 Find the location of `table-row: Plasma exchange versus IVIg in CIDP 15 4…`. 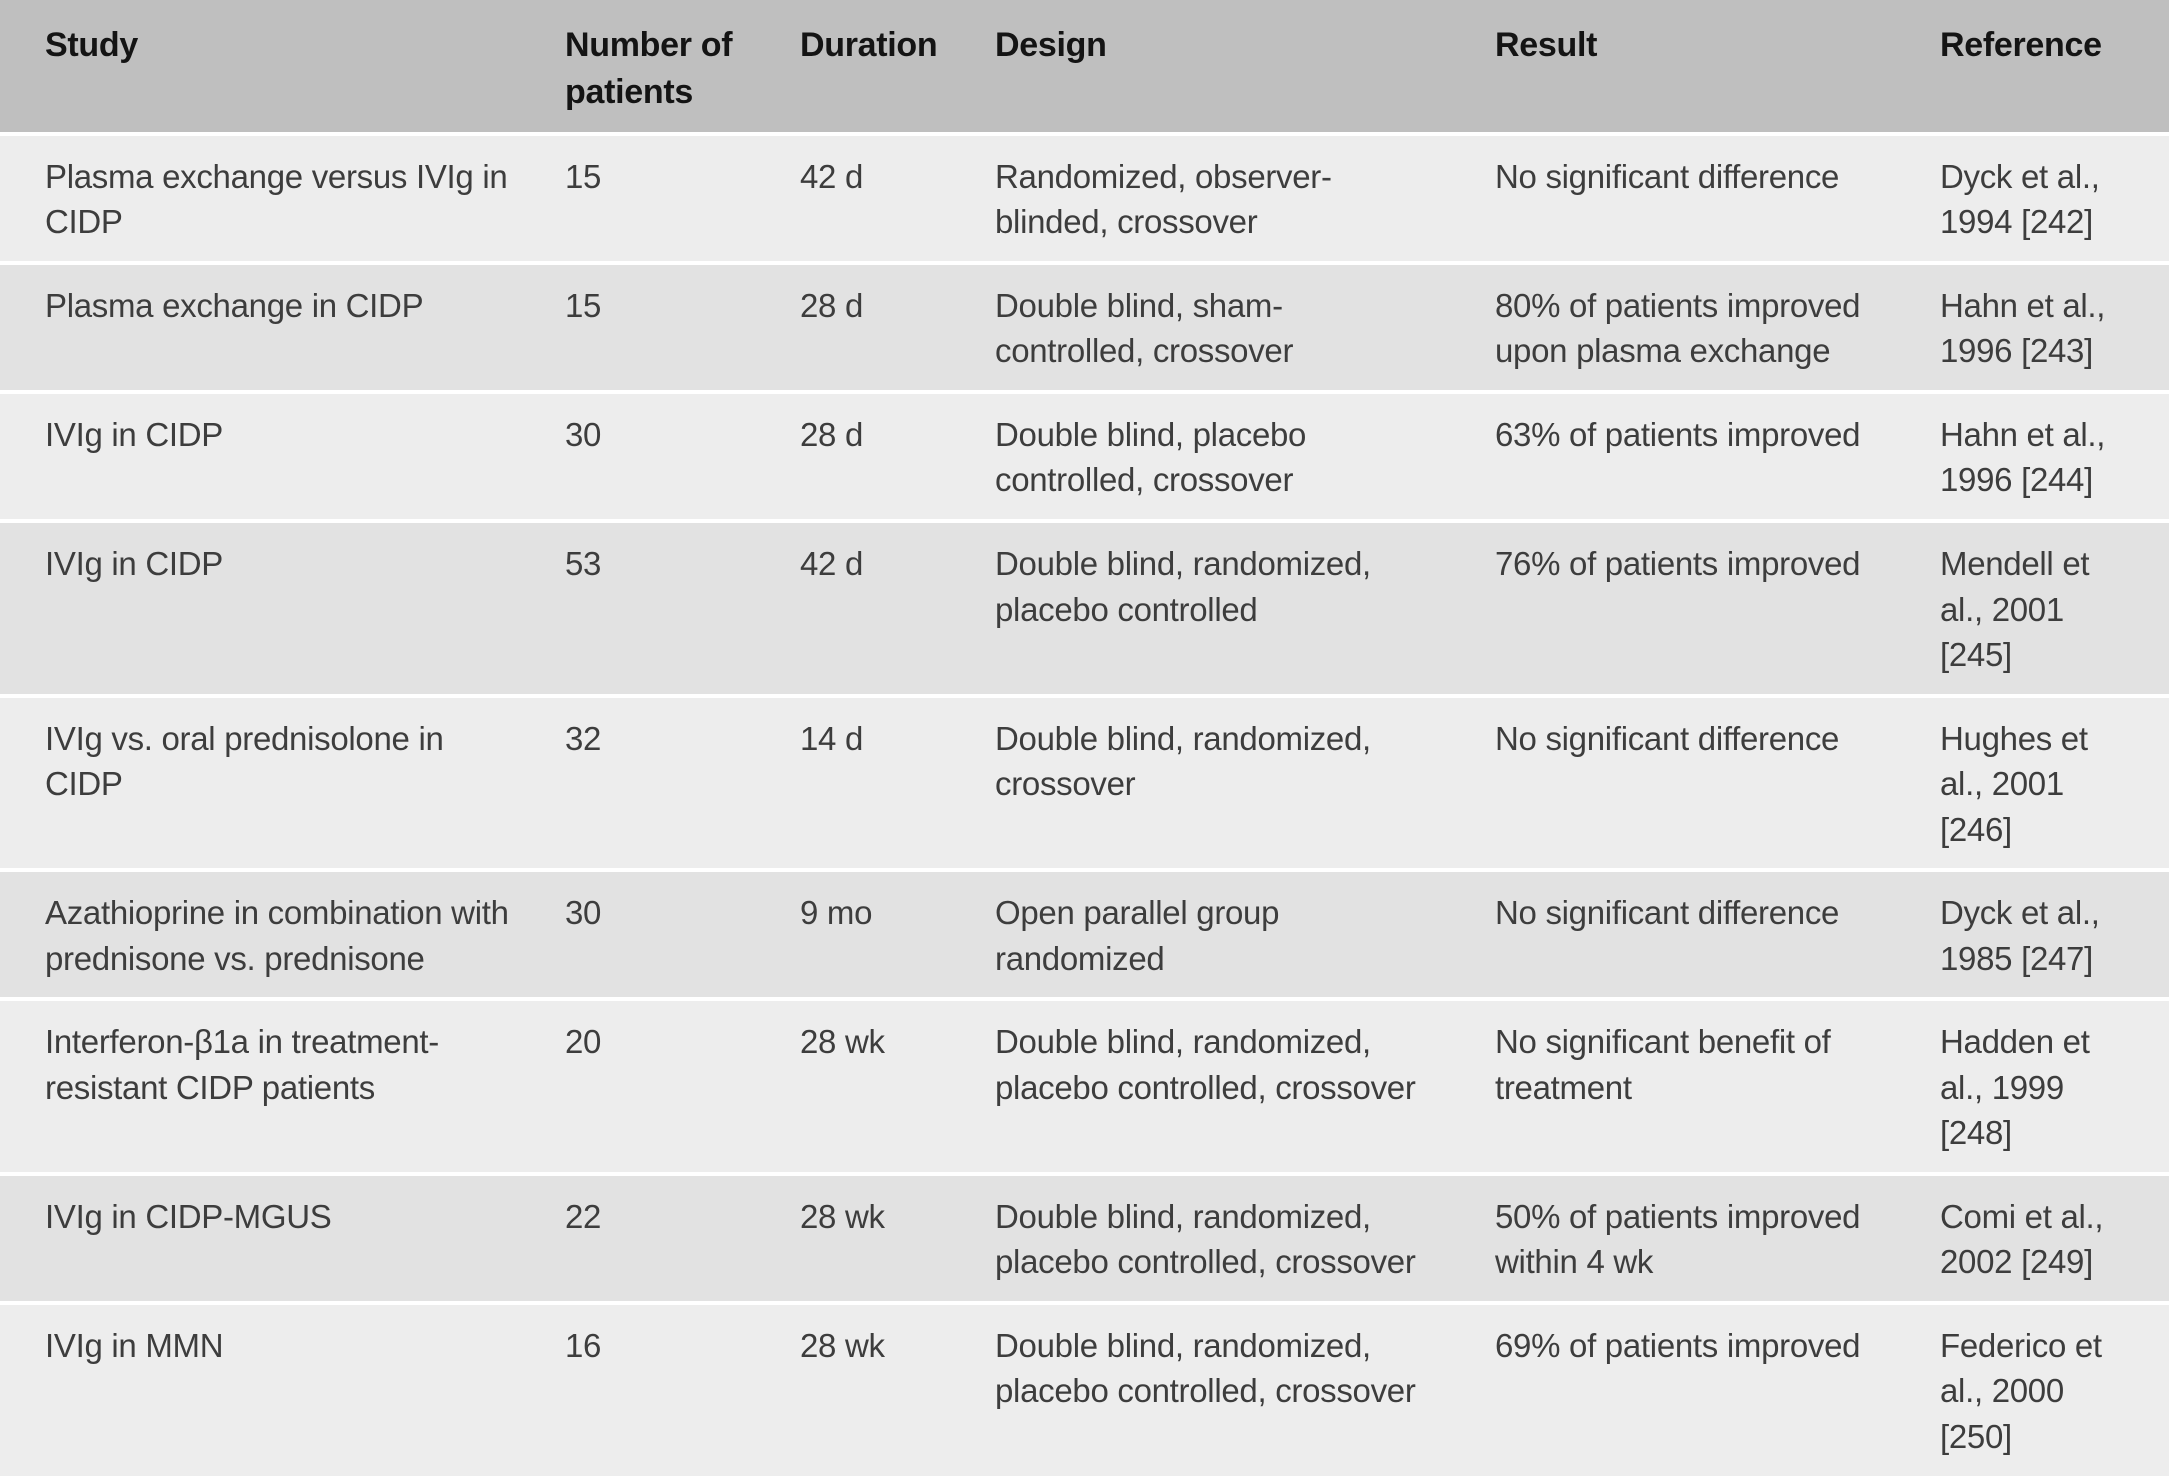

table-row: Plasma exchange versus IVIg in CIDP 15 4… is located at coordinates (1084, 196).